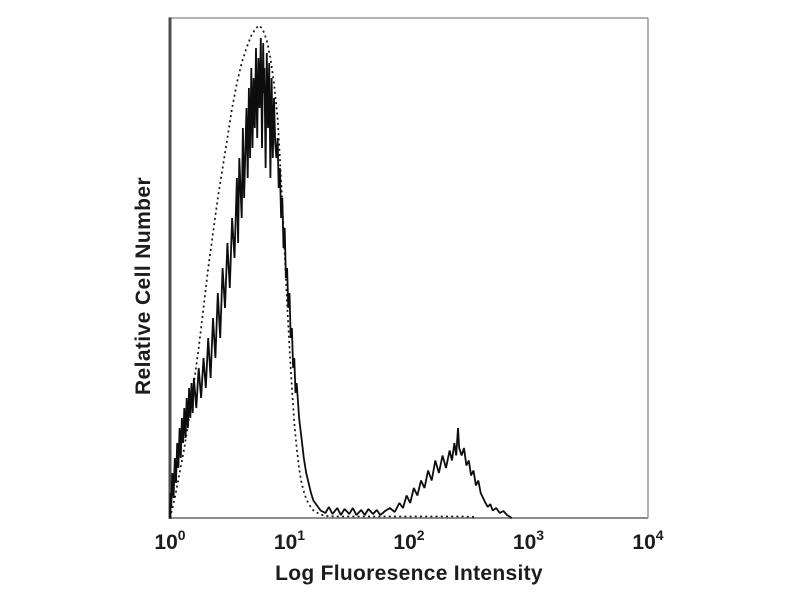 The image size is (800, 600). What do you see at coordinates (409, 573) in the screenshot?
I see `x-axis-label: Log Fluoresence Intensity` at bounding box center [409, 573].